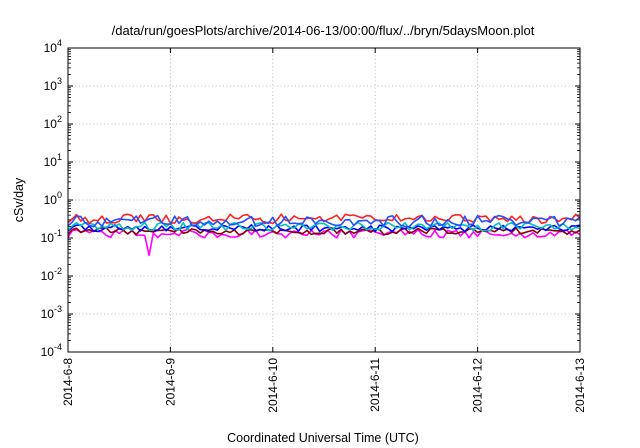  What do you see at coordinates (170, 382) in the screenshot?
I see `x-tick-label: 2014-6-9` at bounding box center [170, 382].